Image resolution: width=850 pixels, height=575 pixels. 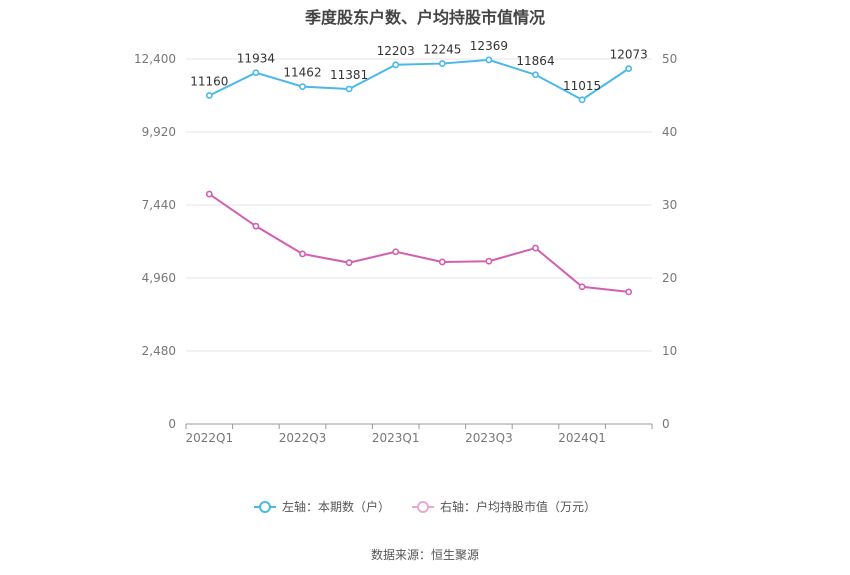 I want to click on data-label: 12369, so click(x=489, y=46).